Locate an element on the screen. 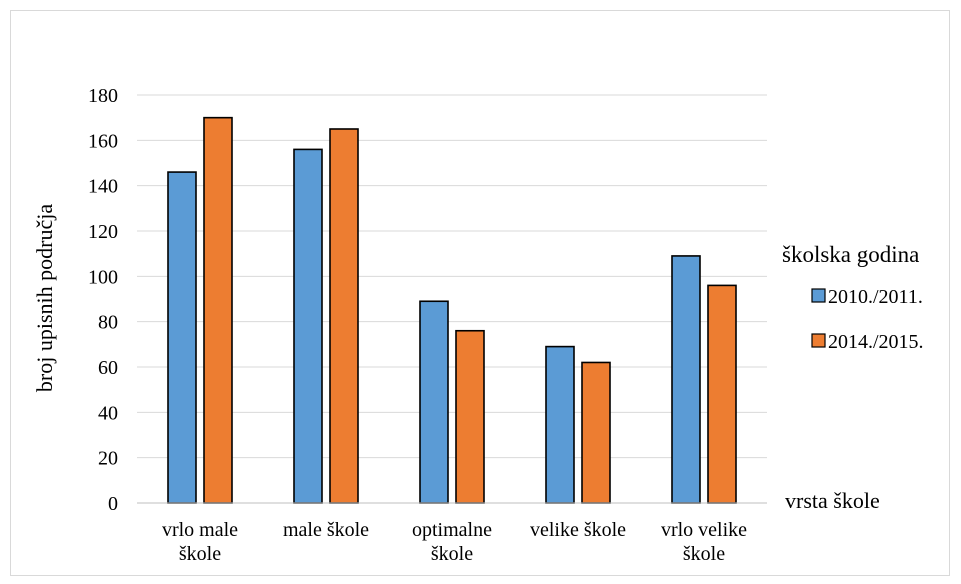 The image size is (961, 584). x-tick-label-line: vrlo velike is located at coordinates (704, 530).